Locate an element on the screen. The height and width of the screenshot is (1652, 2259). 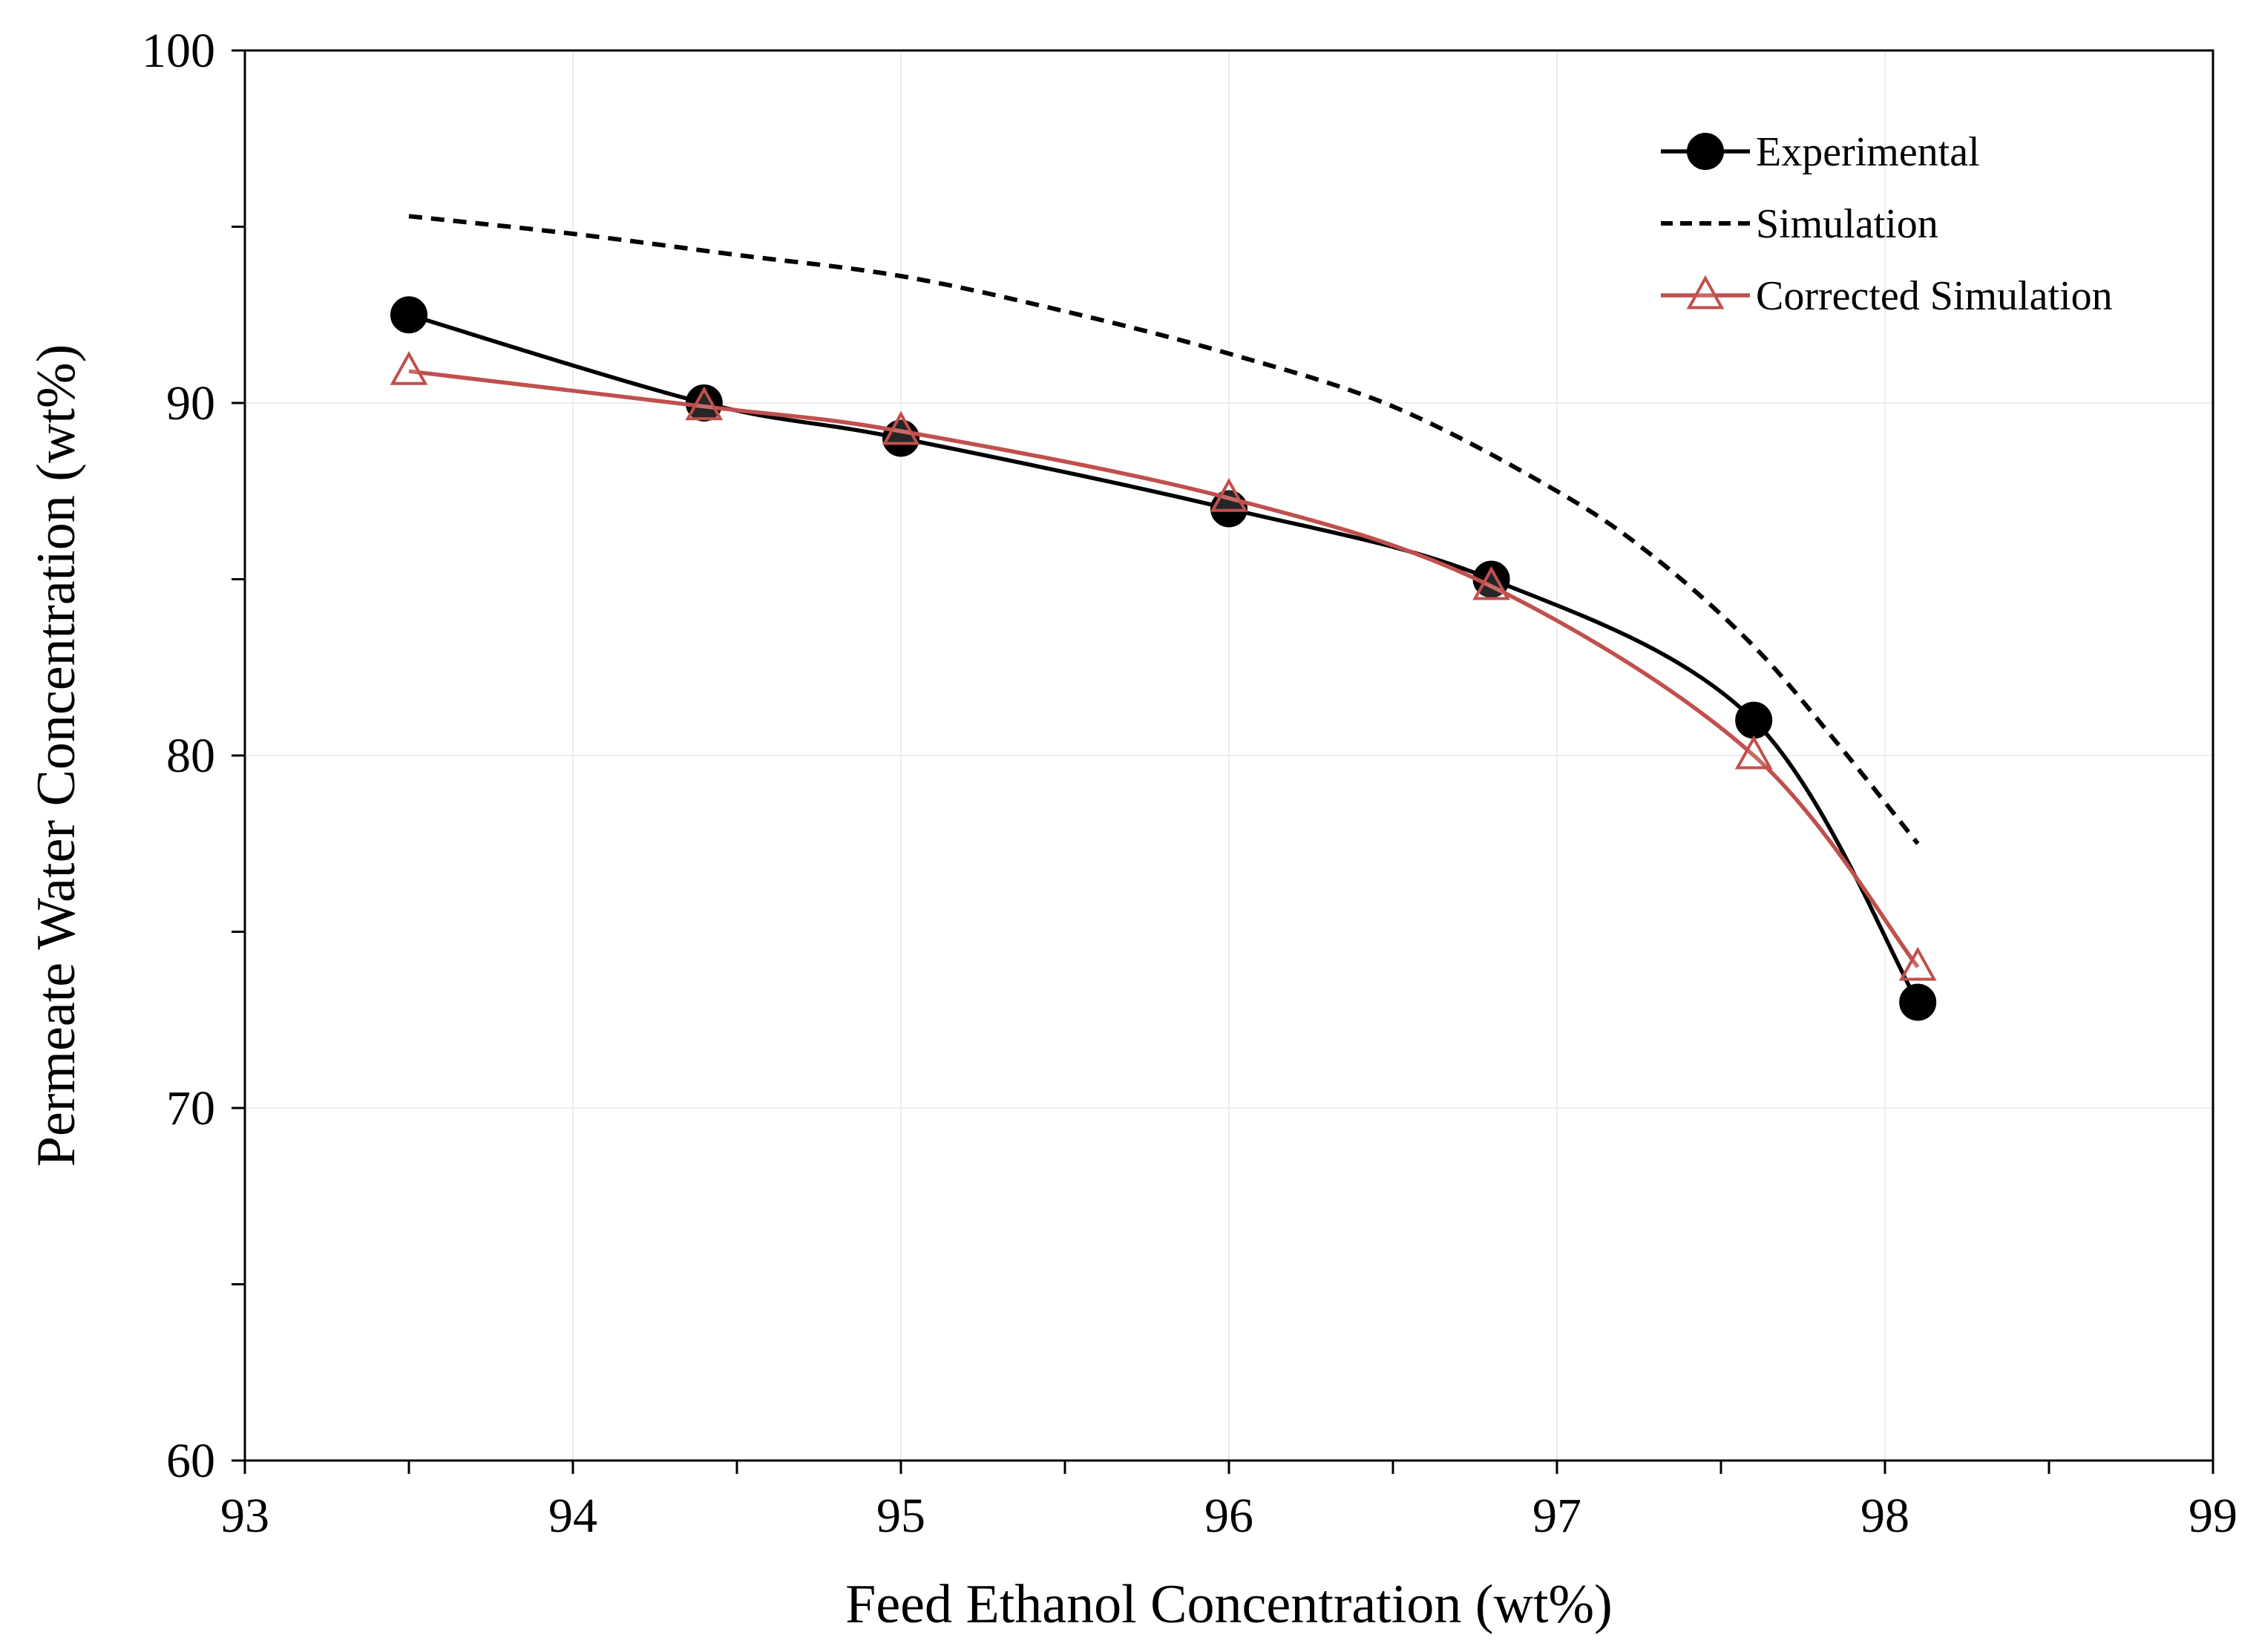
legend-label-simulation: Simulation is located at coordinates (1847, 224).